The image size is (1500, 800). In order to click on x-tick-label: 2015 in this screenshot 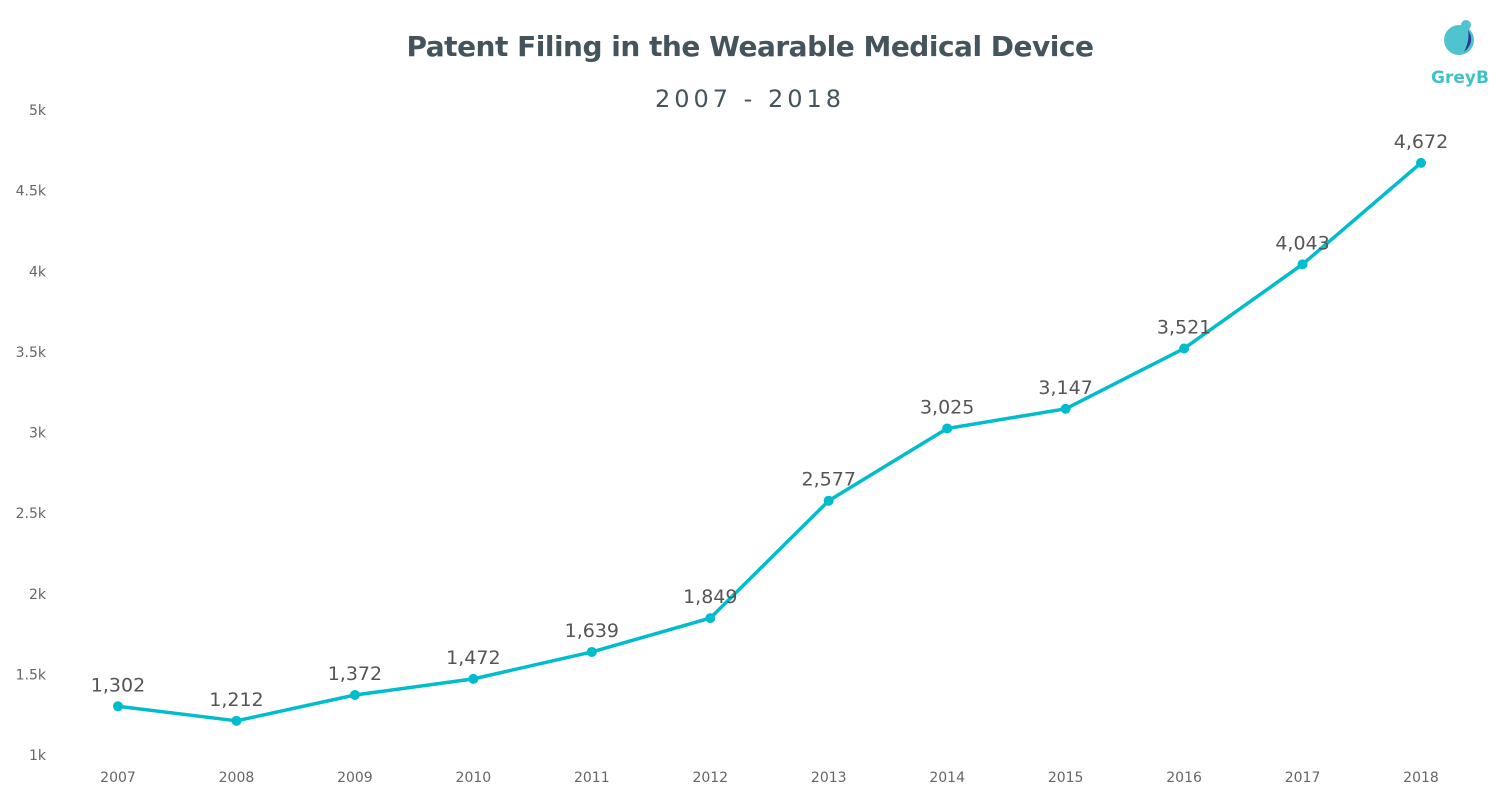, I will do `click(1066, 778)`.